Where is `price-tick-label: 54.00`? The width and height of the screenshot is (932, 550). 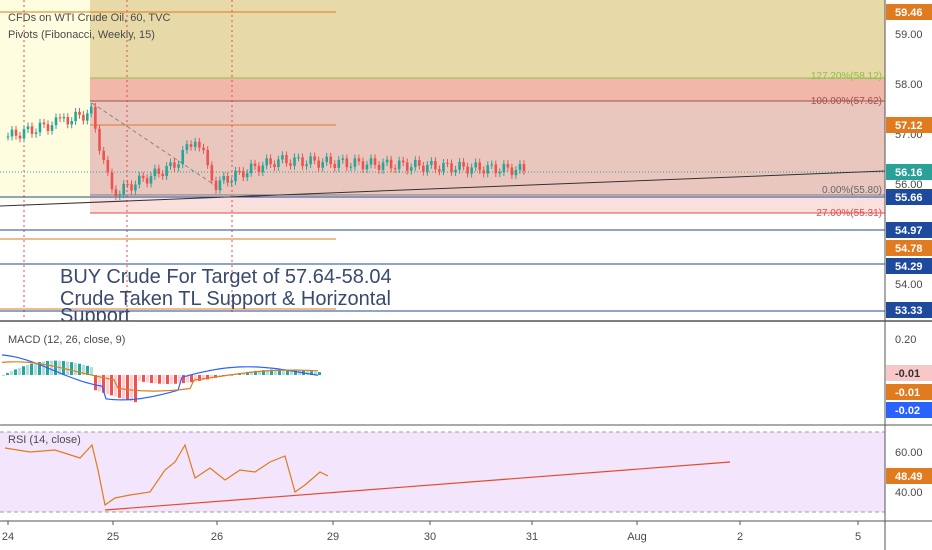
price-tick-label: 54.00 is located at coordinates (909, 285).